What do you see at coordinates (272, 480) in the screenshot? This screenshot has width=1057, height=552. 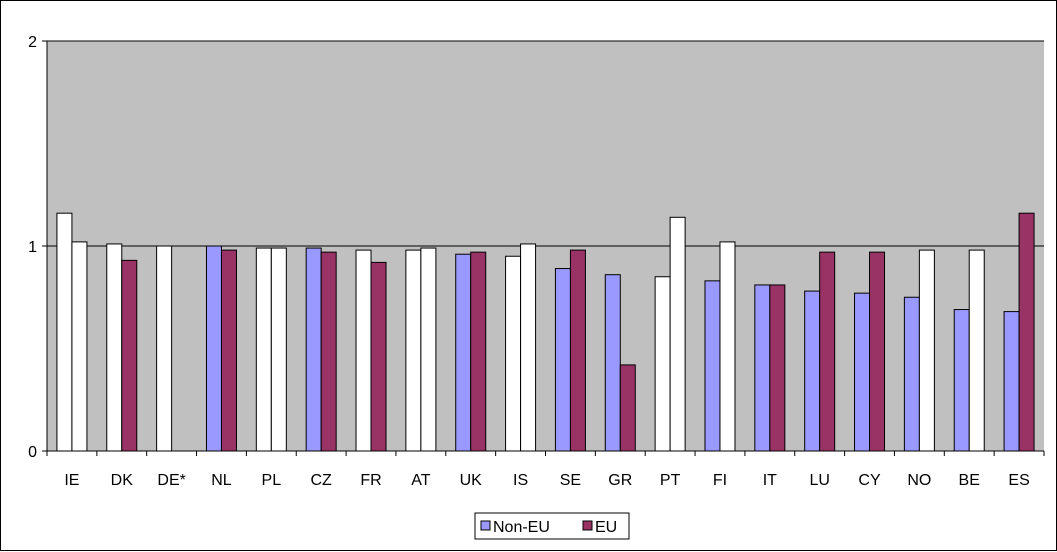 I see `x-tick-label: PL` at bounding box center [272, 480].